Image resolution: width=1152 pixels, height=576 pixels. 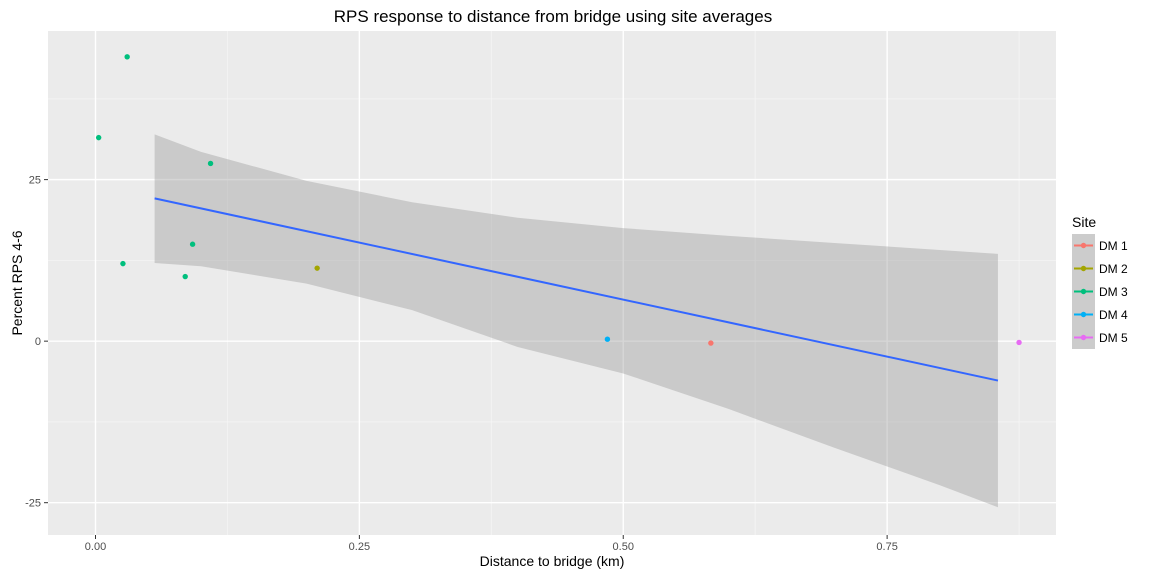 What do you see at coordinates (491, 544) in the screenshot?
I see `x-axis-ticks: 0.00 0.25 0.50 0.75` at bounding box center [491, 544].